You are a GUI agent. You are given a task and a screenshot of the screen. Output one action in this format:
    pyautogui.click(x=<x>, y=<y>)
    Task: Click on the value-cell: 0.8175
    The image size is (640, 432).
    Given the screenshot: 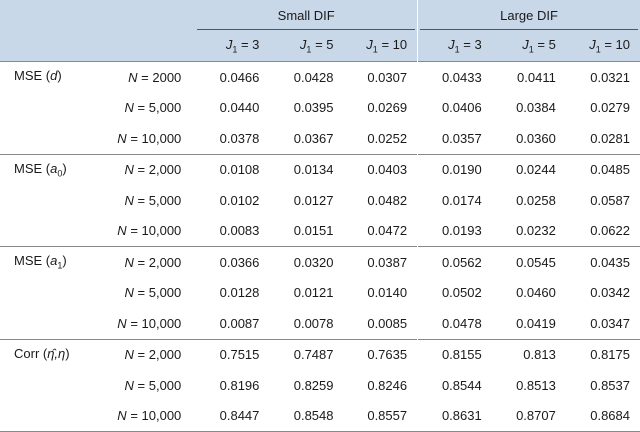 What is the action you would take?
    pyautogui.click(x=602, y=354)
    